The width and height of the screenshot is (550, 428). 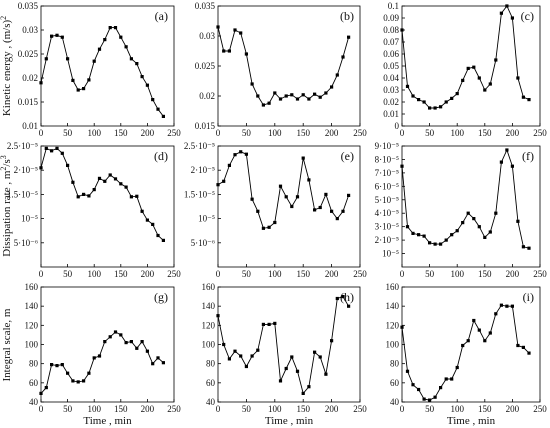 I want to click on y-tick-label: 0.03, so click(x=30, y=30).